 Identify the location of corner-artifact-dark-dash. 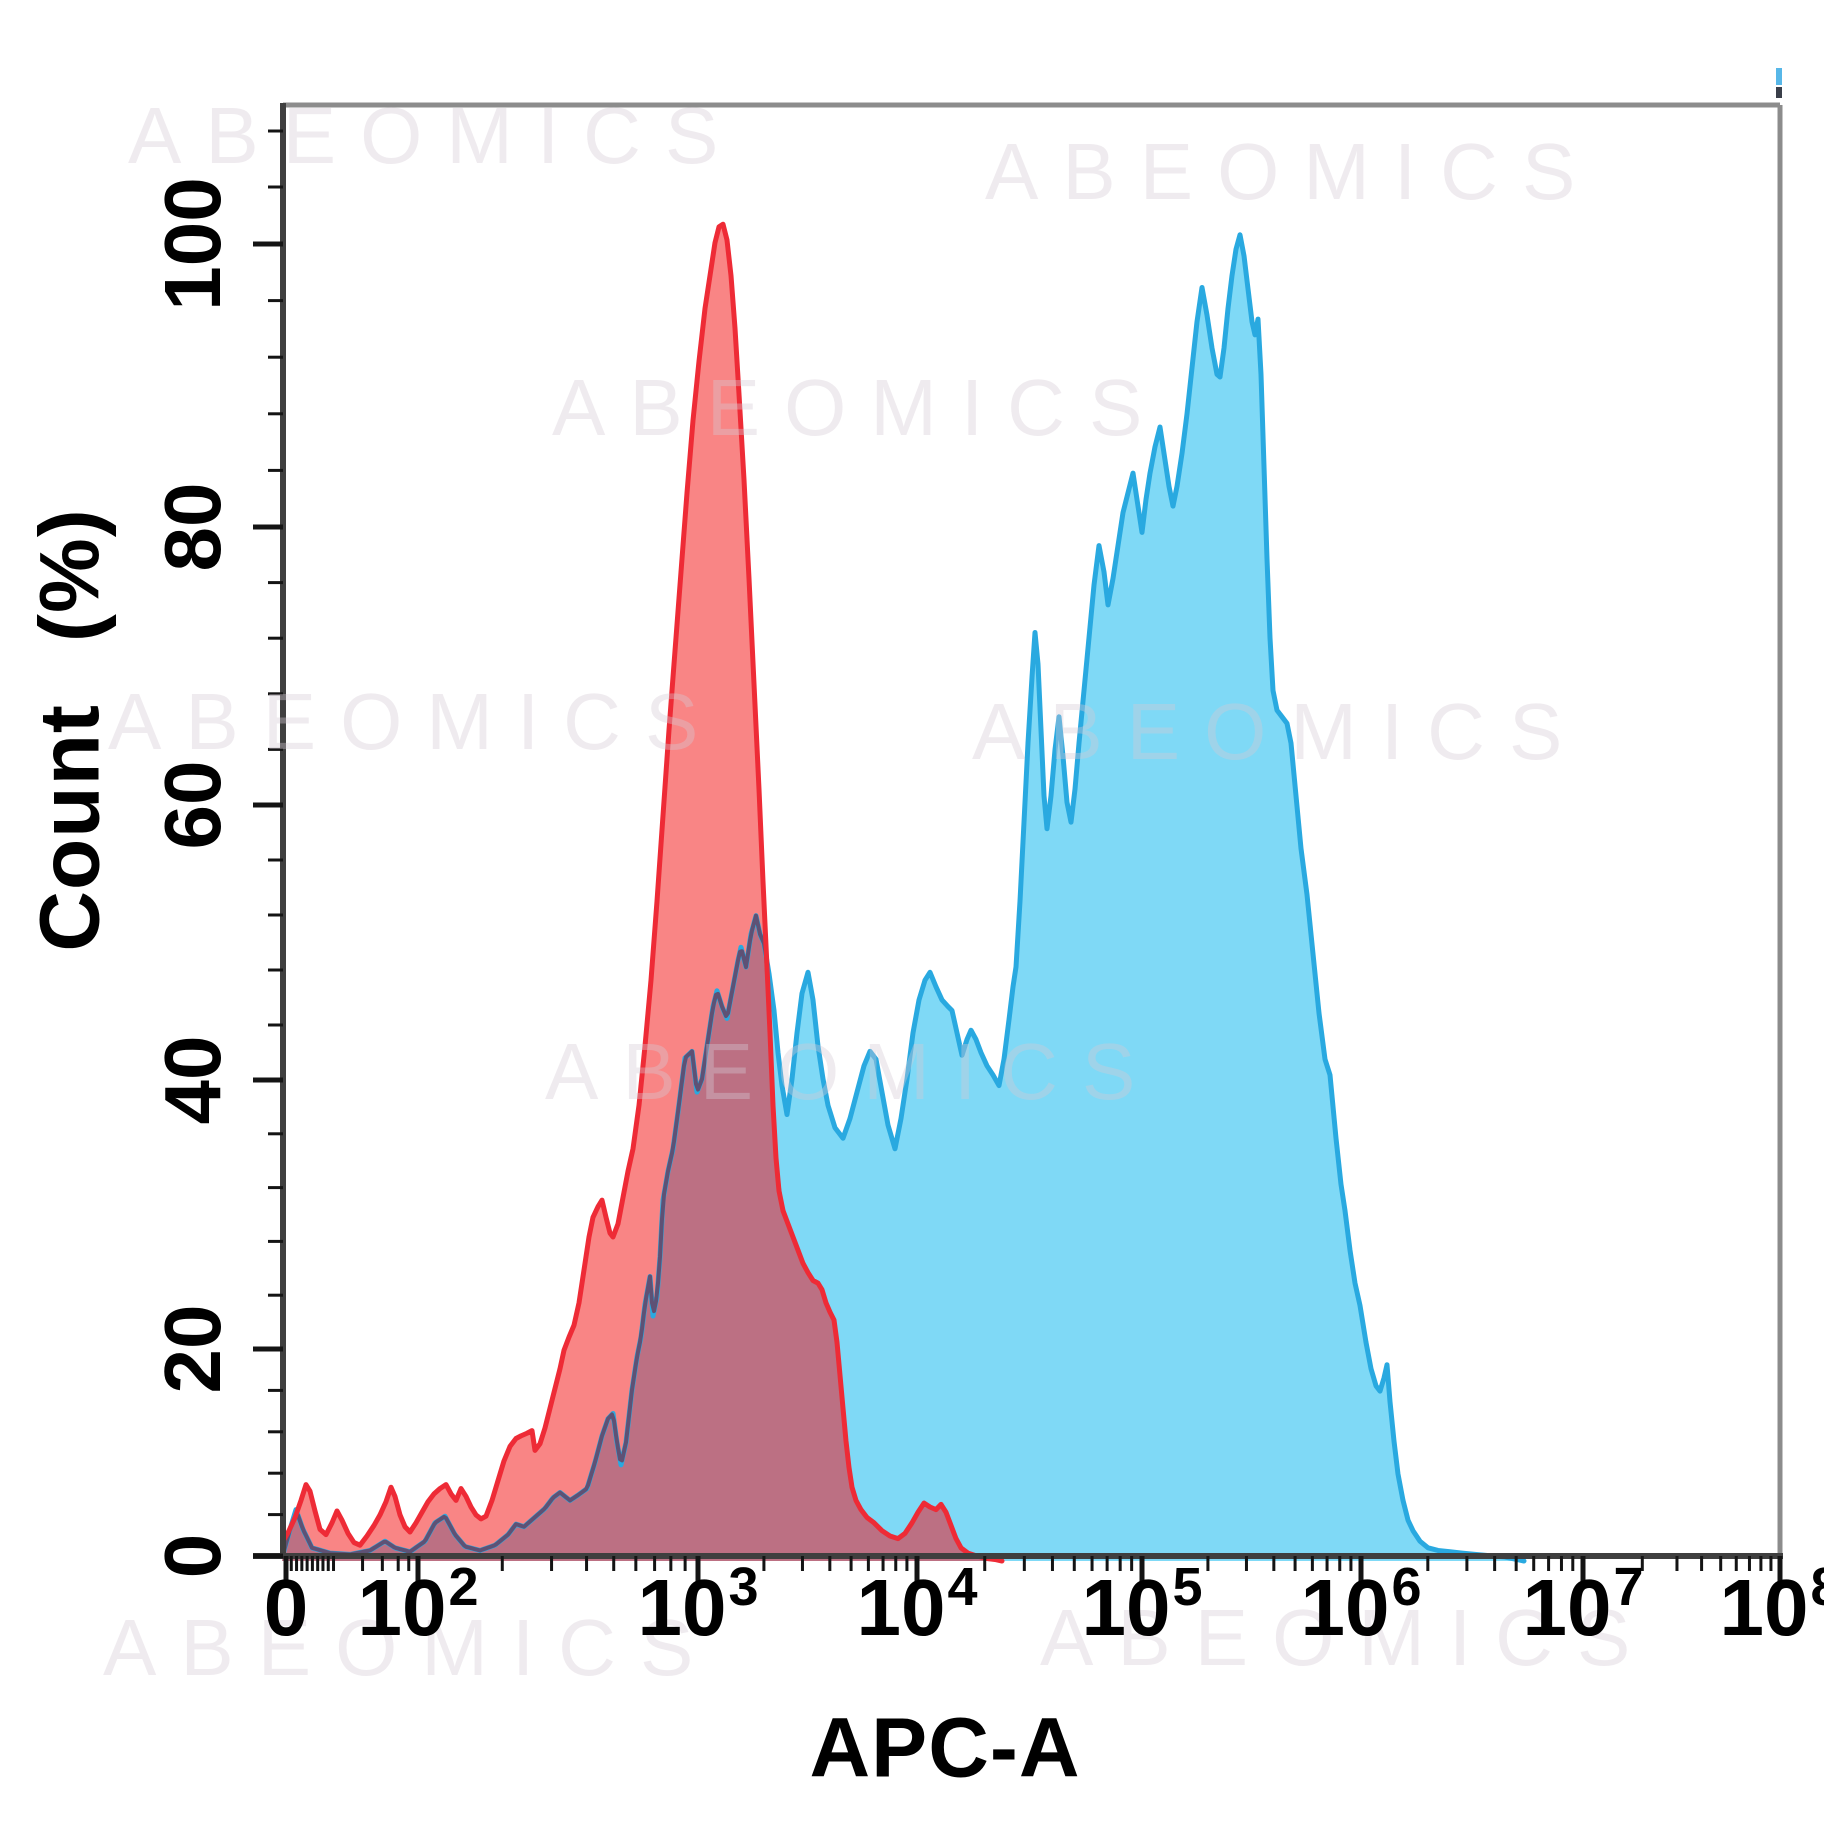
(1779, 92).